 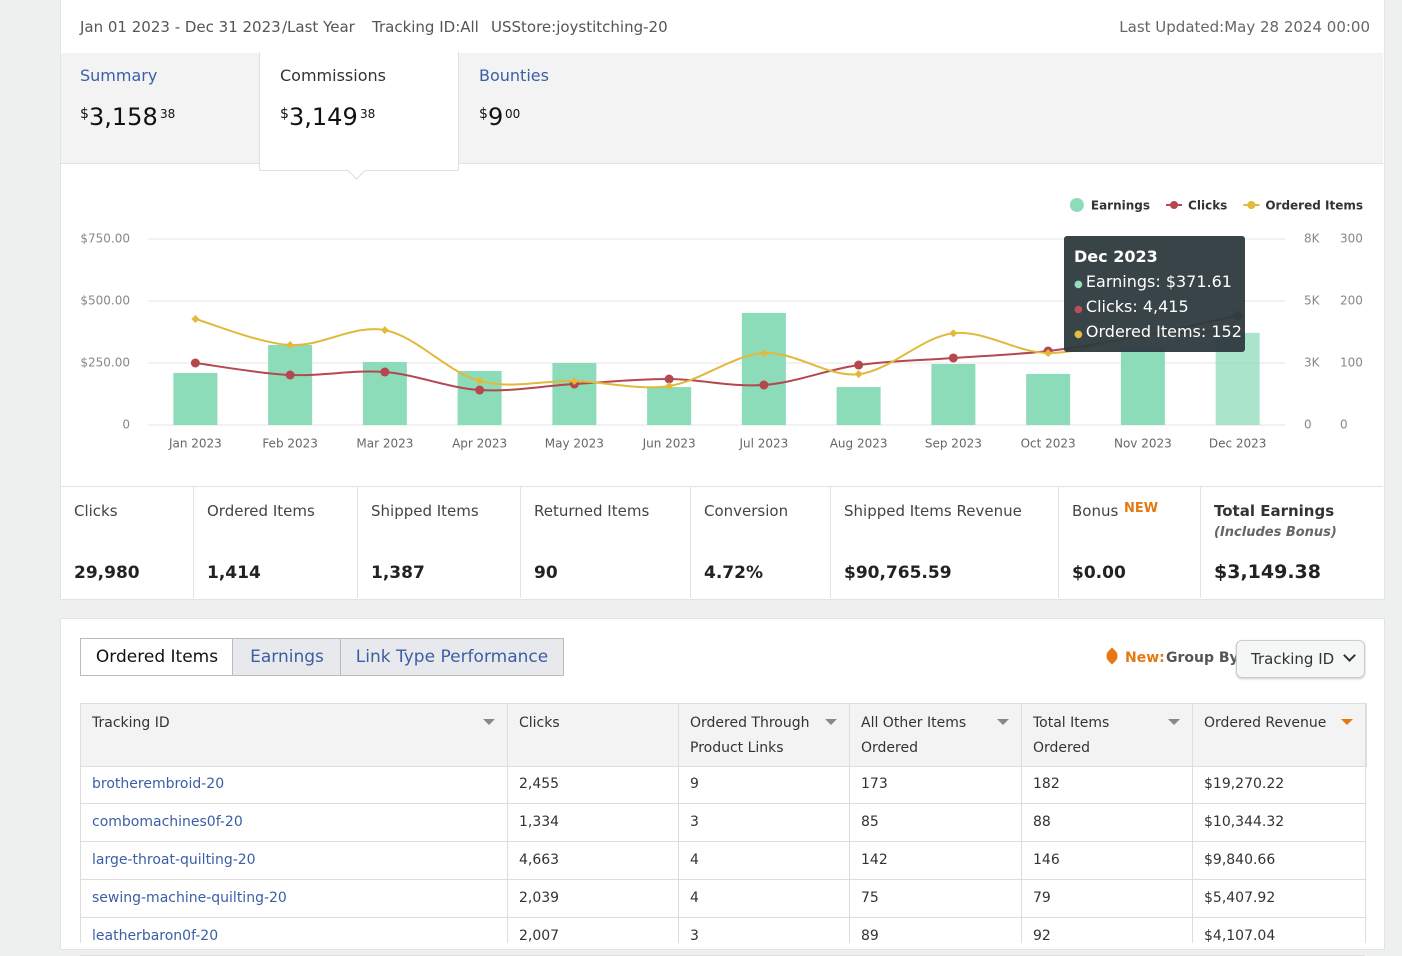 I want to click on cents: 00, so click(x=513, y=114).